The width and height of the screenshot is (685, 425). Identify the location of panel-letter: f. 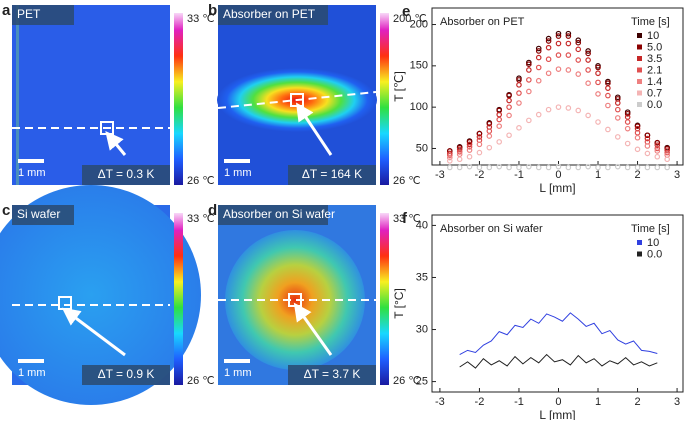
(405, 218).